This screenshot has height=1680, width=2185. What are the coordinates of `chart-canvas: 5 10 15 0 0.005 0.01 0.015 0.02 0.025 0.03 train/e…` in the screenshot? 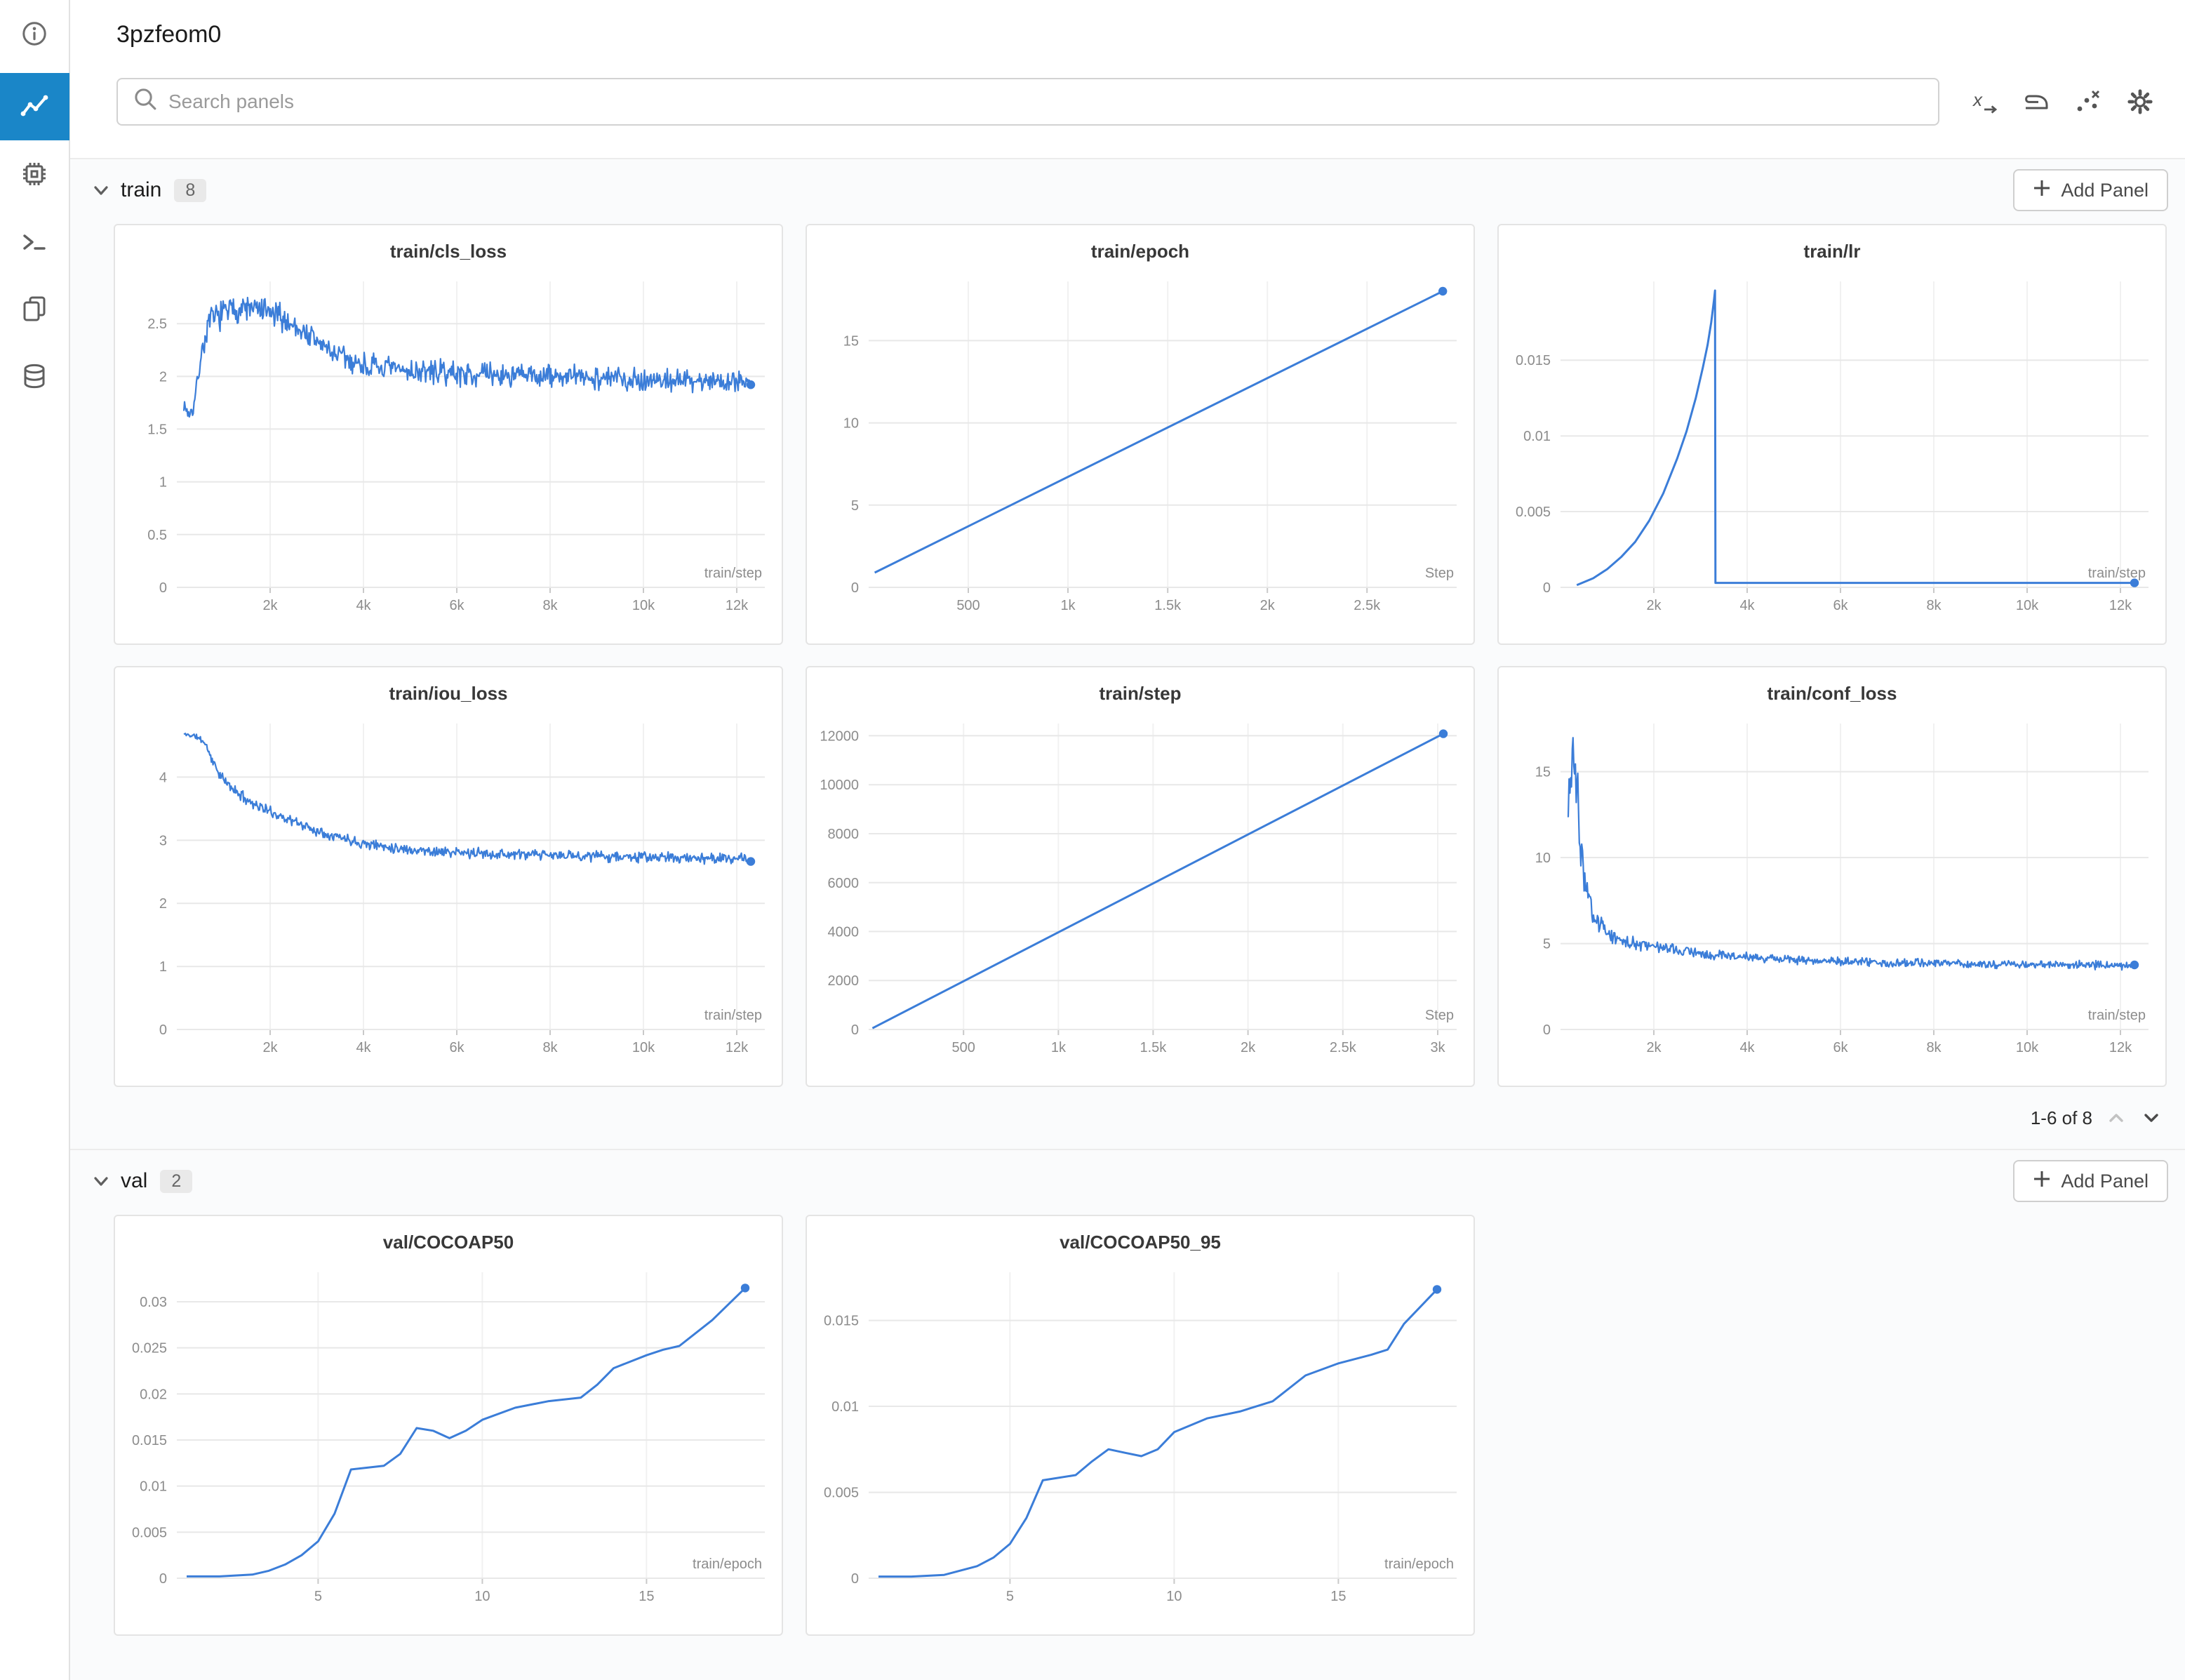 It's located at (448, 1440).